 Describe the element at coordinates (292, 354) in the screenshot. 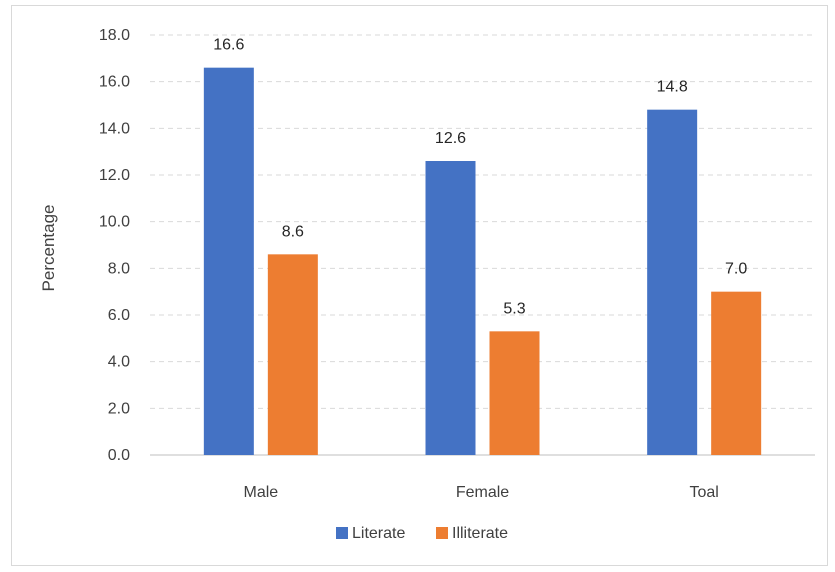

I see `bar-illiterate-male` at that location.